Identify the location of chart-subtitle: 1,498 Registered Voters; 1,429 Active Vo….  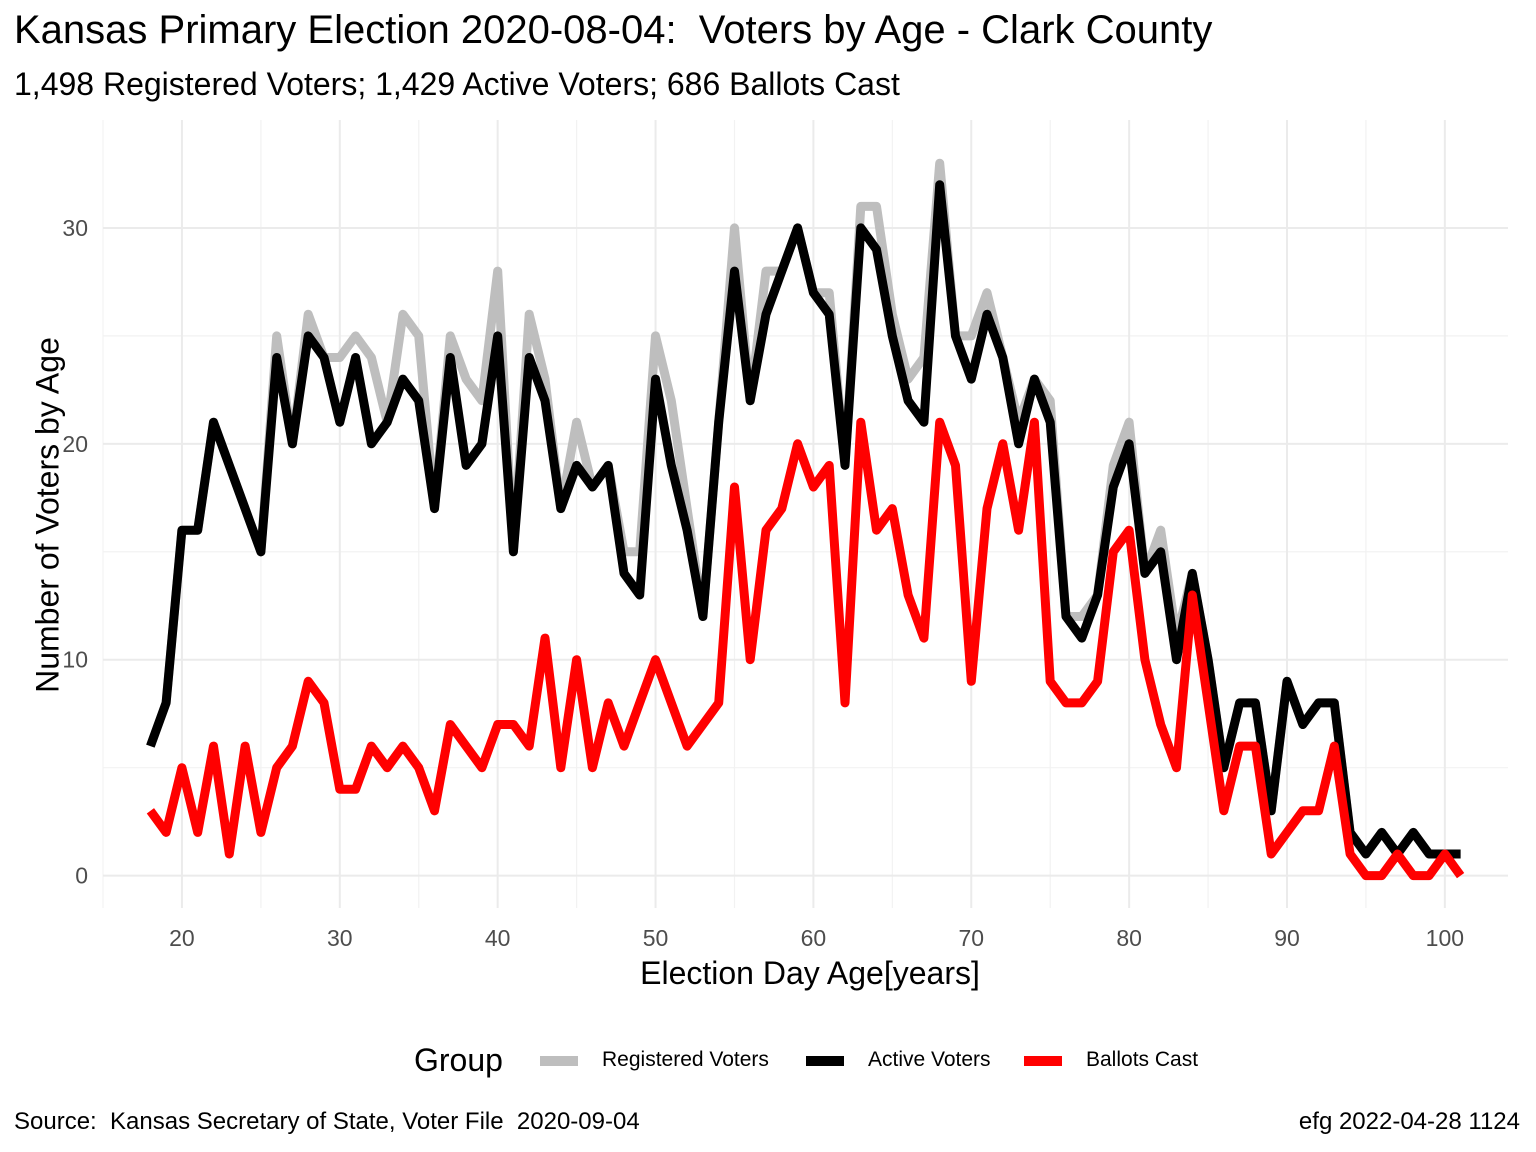
(457, 84).